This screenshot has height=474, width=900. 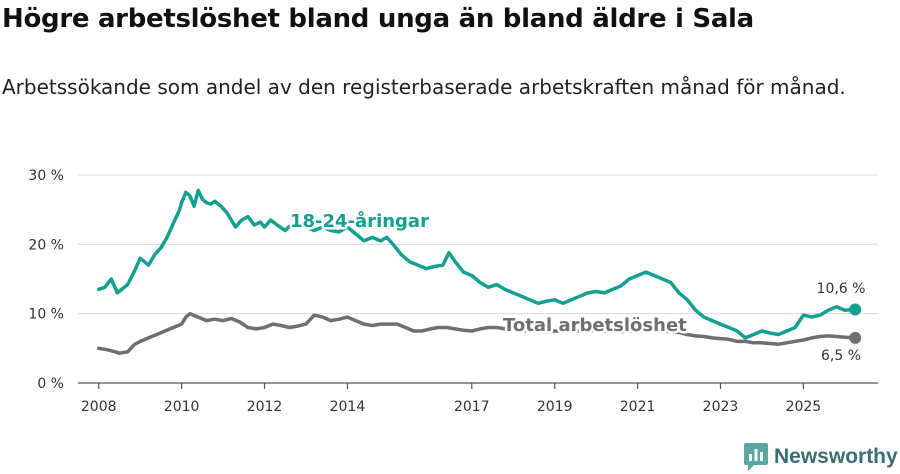 What do you see at coordinates (50, 384) in the screenshot?
I see `y-tick-label: 0 %` at bounding box center [50, 384].